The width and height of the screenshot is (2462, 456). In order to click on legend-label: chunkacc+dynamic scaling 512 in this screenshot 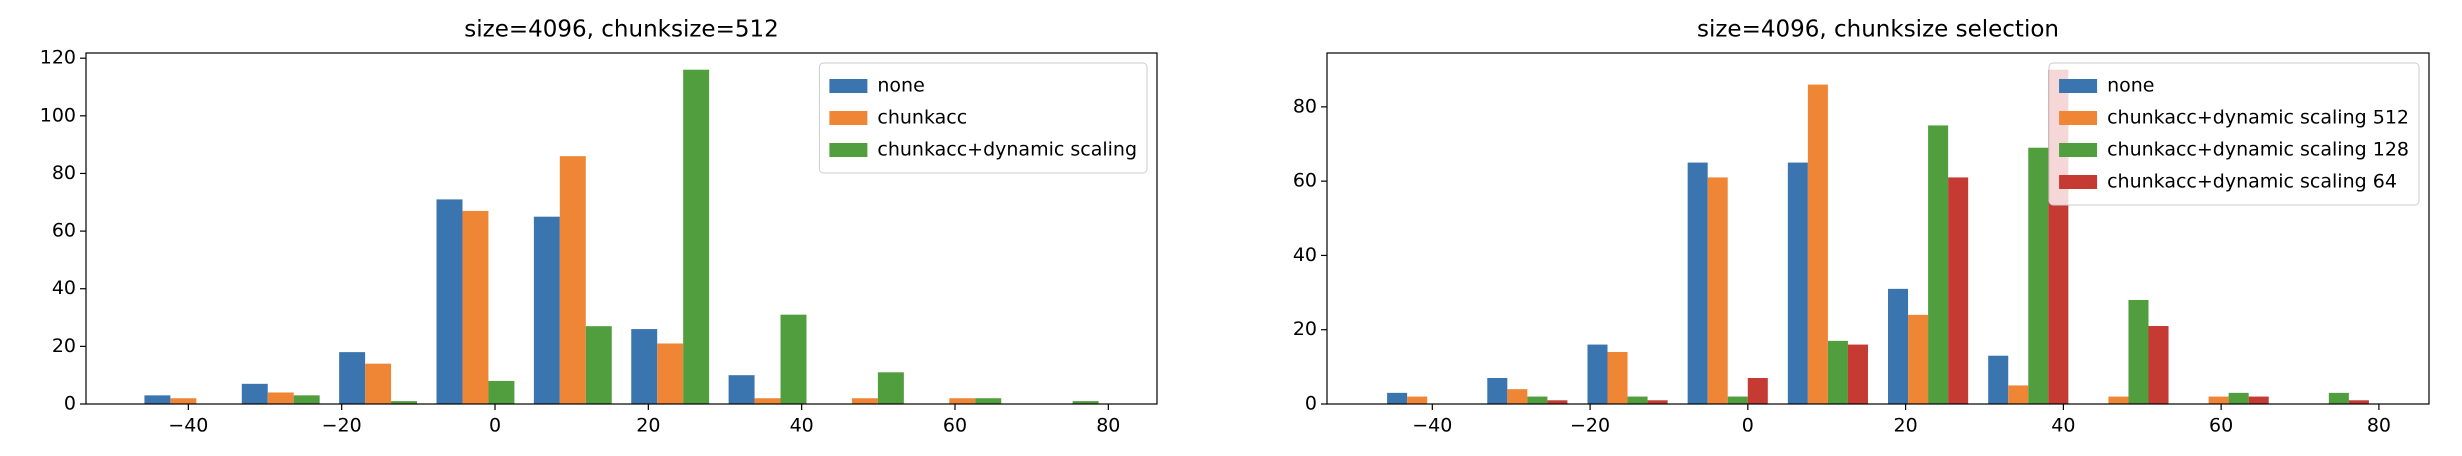, I will do `click(2258, 118)`.